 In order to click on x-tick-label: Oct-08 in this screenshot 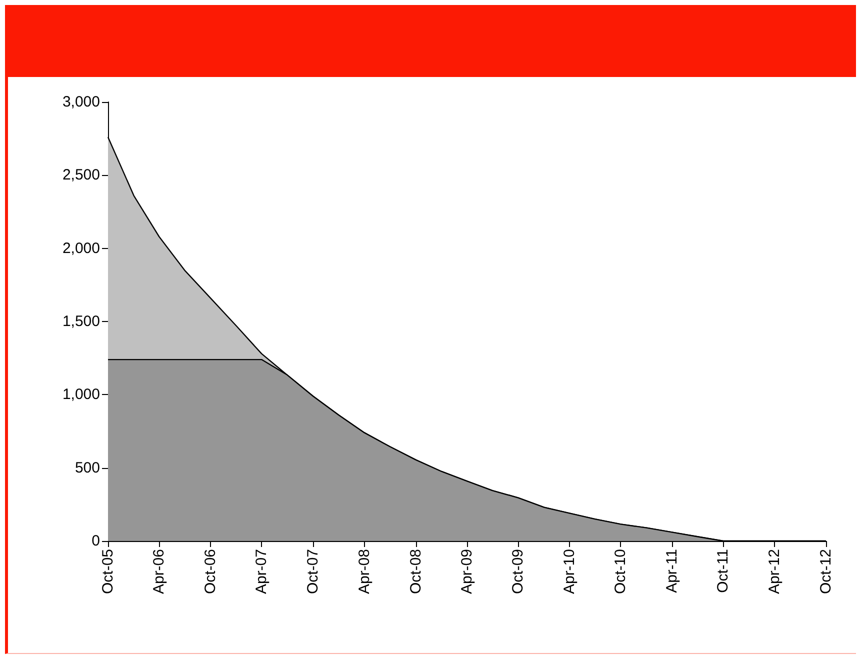, I will do `click(415, 571)`.